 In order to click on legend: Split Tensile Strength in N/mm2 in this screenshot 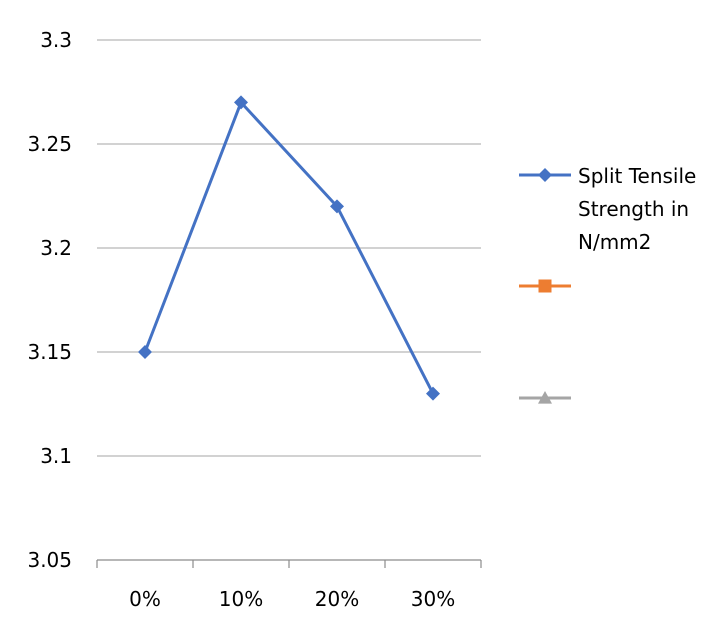, I will do `click(607, 284)`.